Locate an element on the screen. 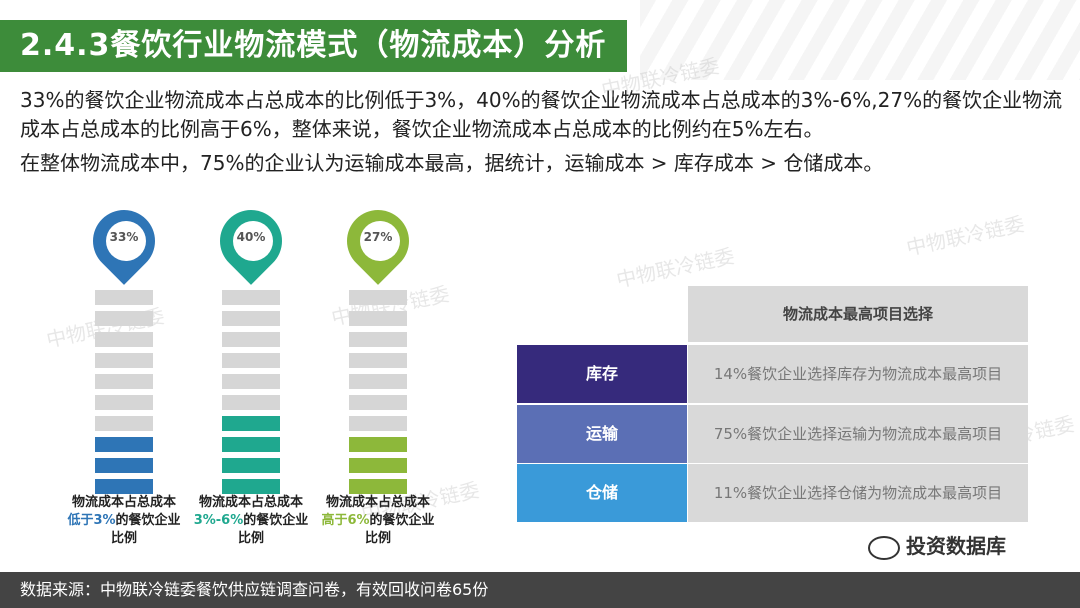 The image size is (1080, 608). table-row-text-transport: 75%餐饮企业选择运输为物流成本最高项目 is located at coordinates (858, 434).